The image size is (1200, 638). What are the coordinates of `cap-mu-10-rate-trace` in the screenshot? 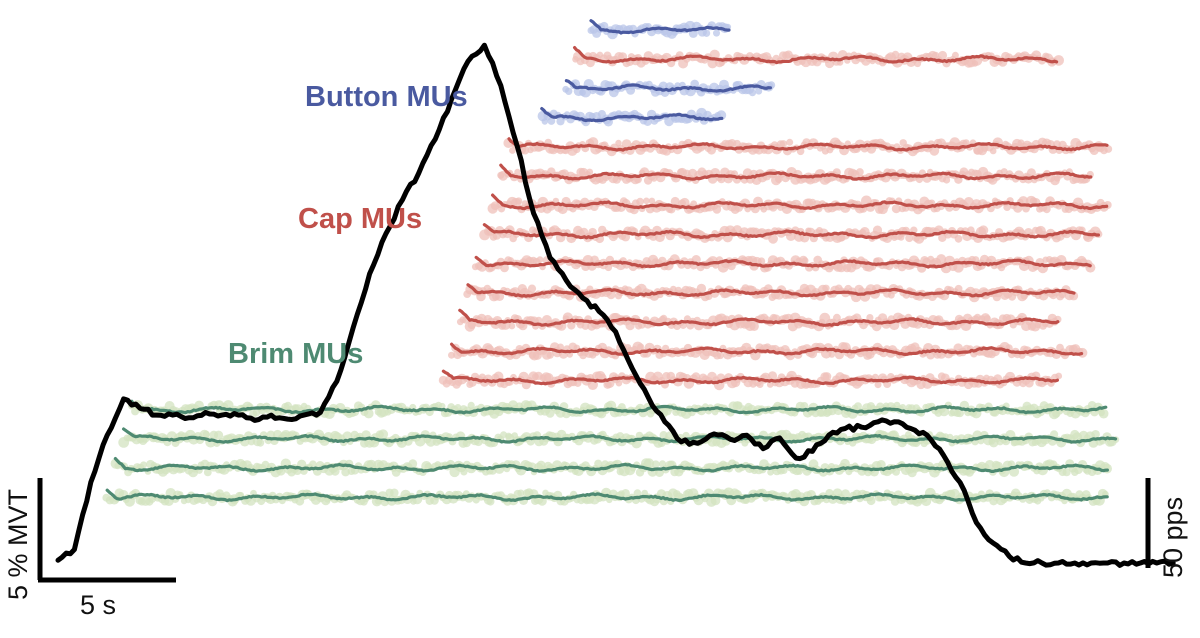 It's located at (771, 290).